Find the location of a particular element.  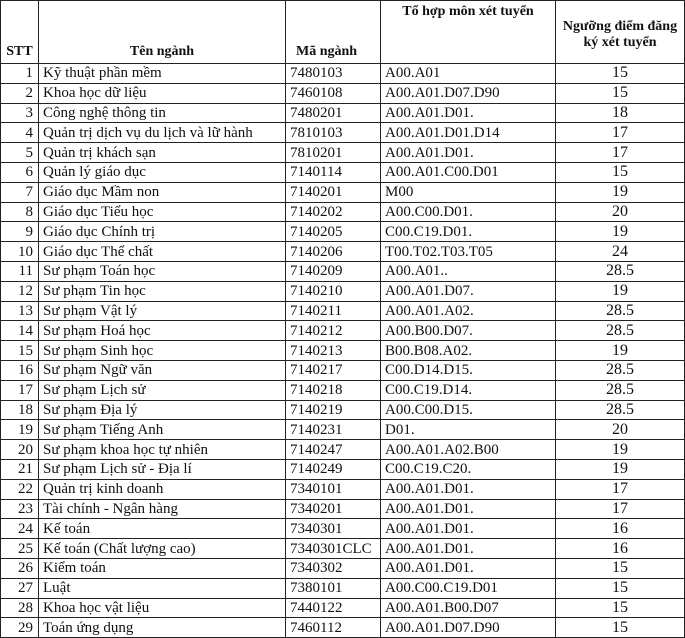

cell-code: 7140211 is located at coordinates (333, 311).